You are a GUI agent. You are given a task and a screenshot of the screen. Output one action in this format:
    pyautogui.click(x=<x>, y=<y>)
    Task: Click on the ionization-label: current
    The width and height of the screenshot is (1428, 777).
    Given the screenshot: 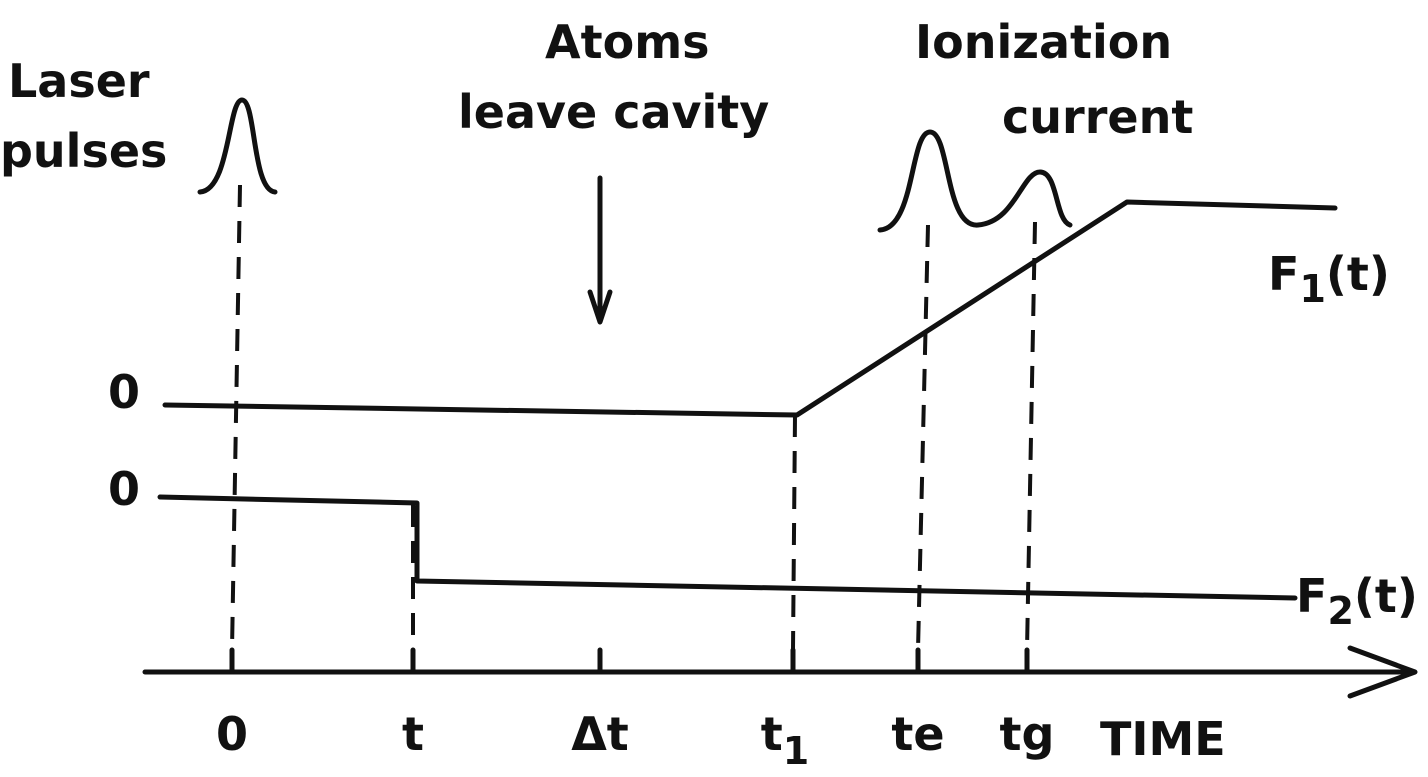 What is the action you would take?
    pyautogui.click(x=1097, y=117)
    